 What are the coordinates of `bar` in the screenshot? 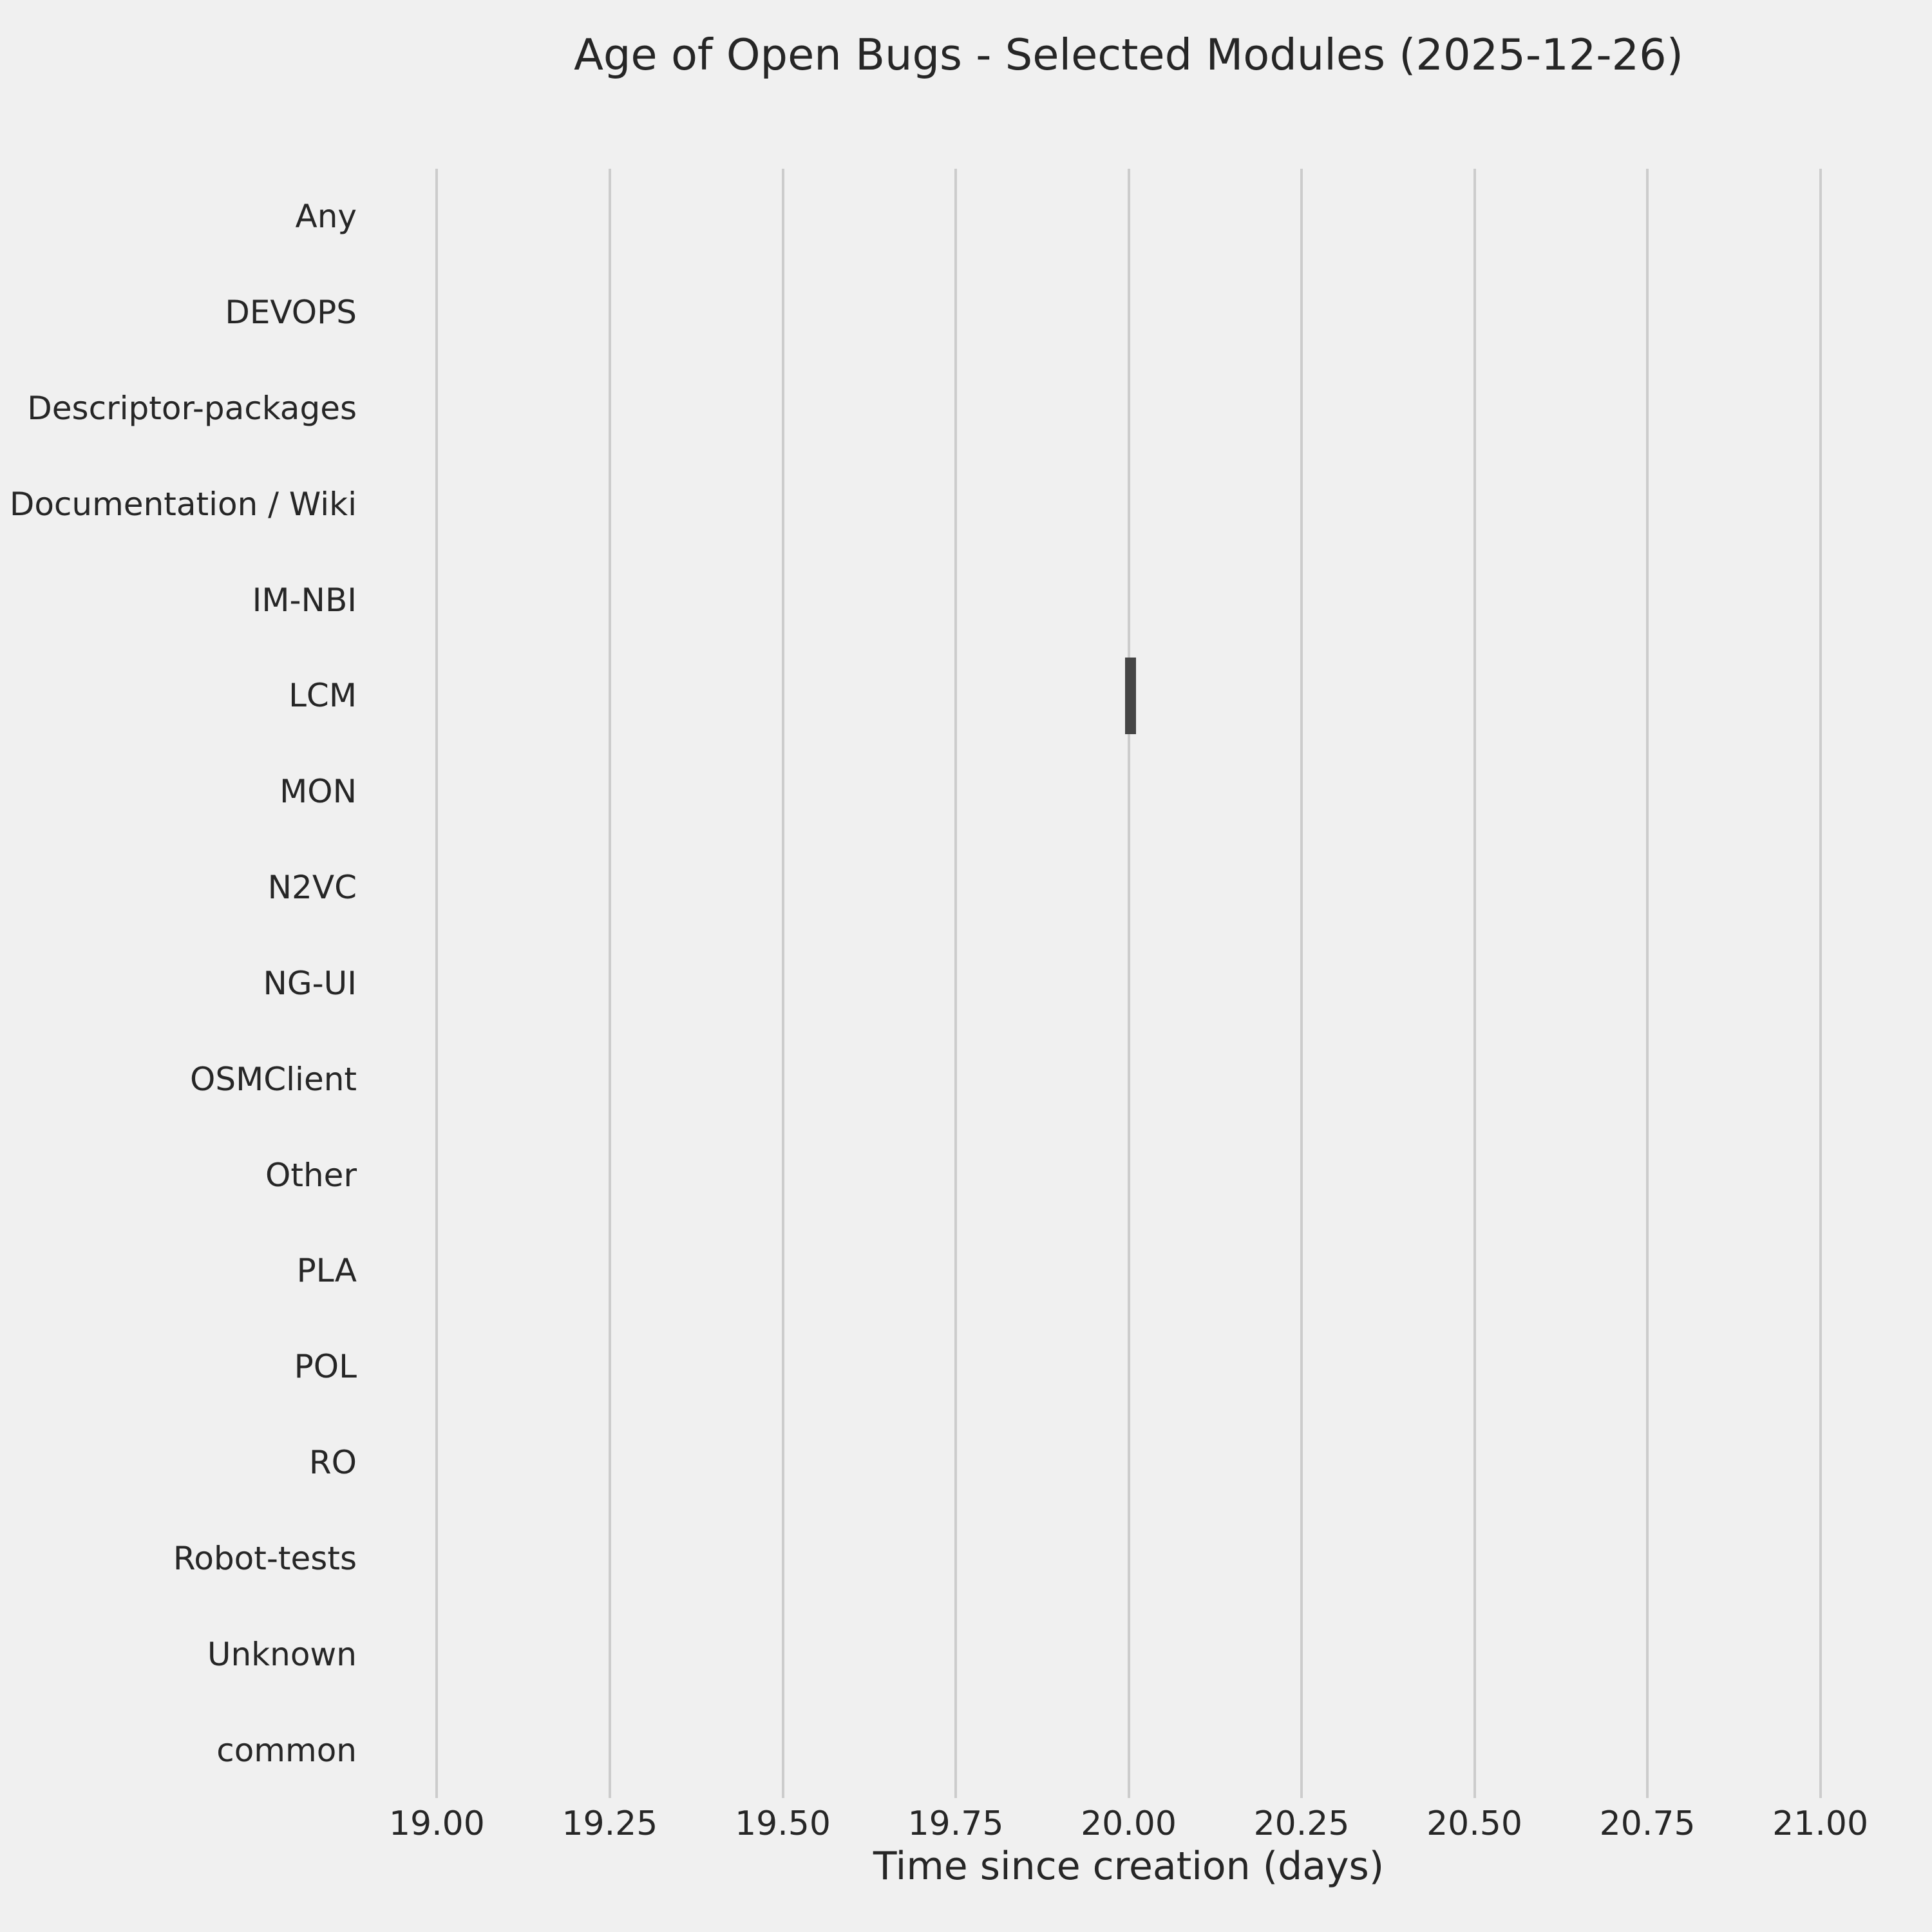 It's located at (1131, 696).